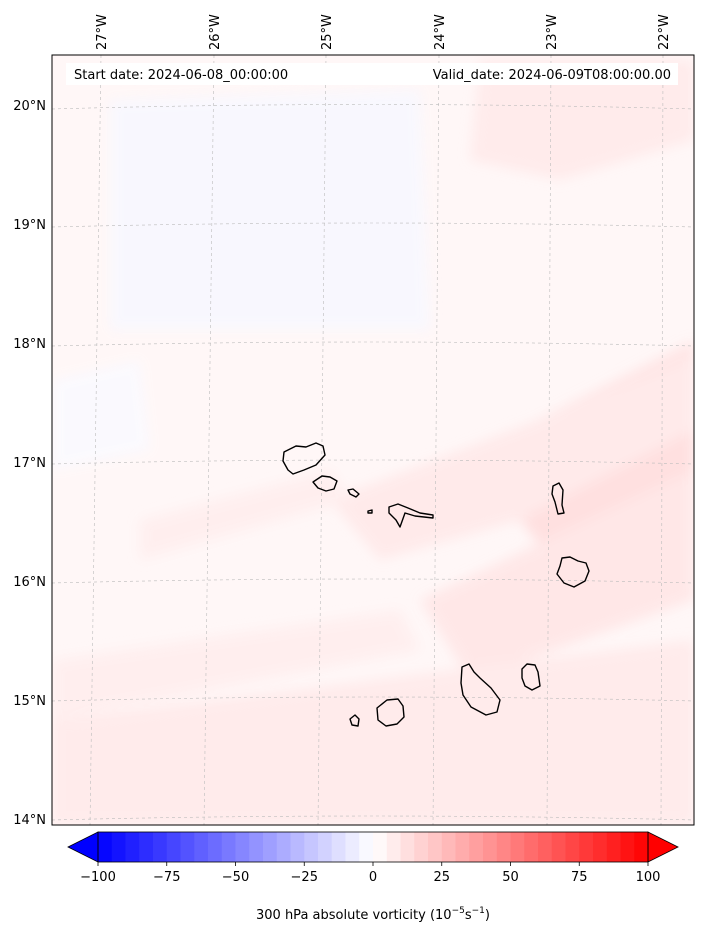 The image size is (703, 936). What do you see at coordinates (372, 74) in the screenshot?
I see `header-box` at bounding box center [372, 74].